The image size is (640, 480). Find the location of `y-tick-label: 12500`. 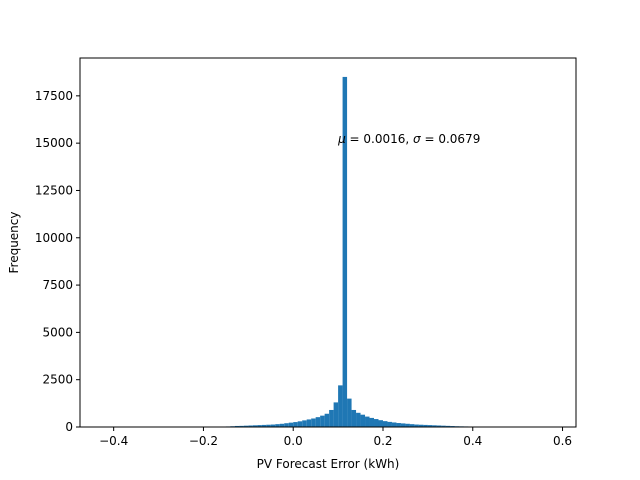

y-tick-label: 12500 is located at coordinates (54, 190).